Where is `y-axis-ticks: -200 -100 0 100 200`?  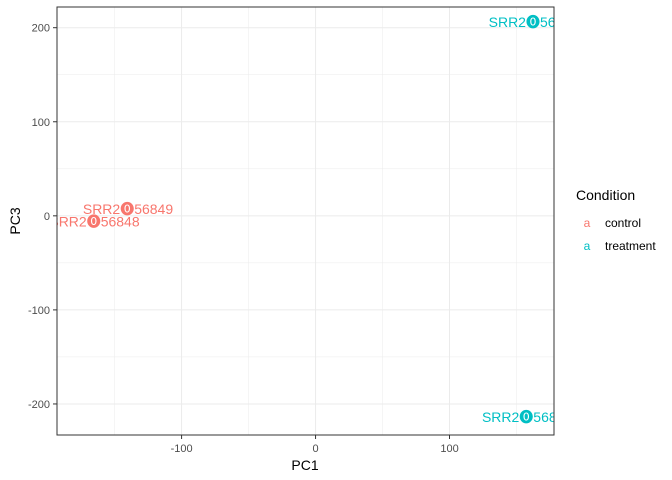
y-axis-ticks: -200 -100 0 100 200 is located at coordinates (42, 217).